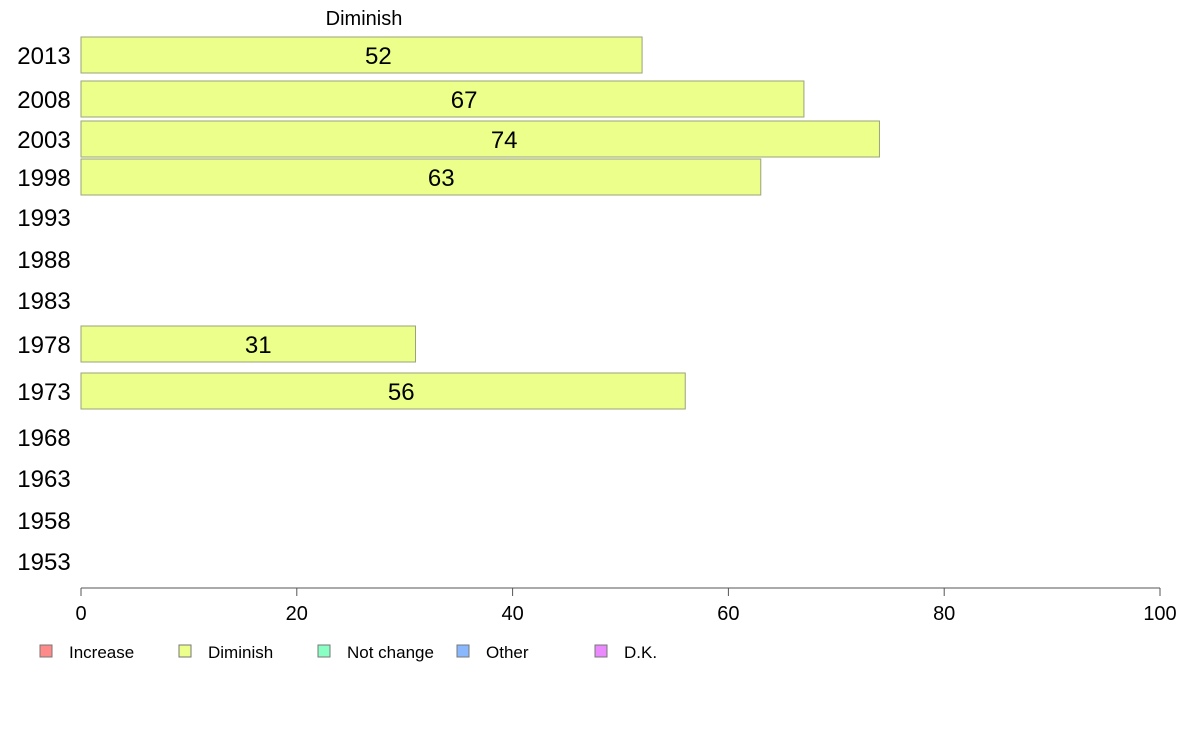 This screenshot has height=736, width=1188. What do you see at coordinates (43, 438) in the screenshot?
I see `year-label-1968: 1968` at bounding box center [43, 438].